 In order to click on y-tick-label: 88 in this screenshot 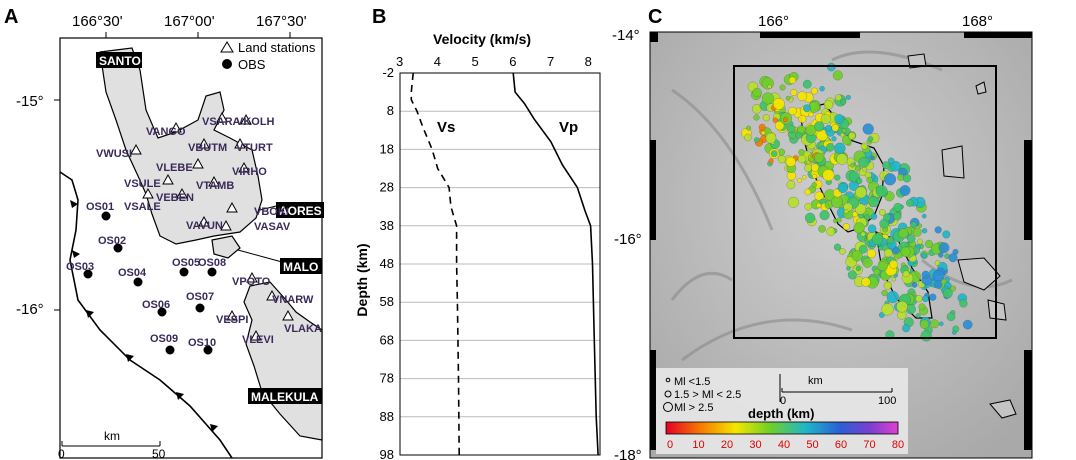, I will do `click(387, 416)`.